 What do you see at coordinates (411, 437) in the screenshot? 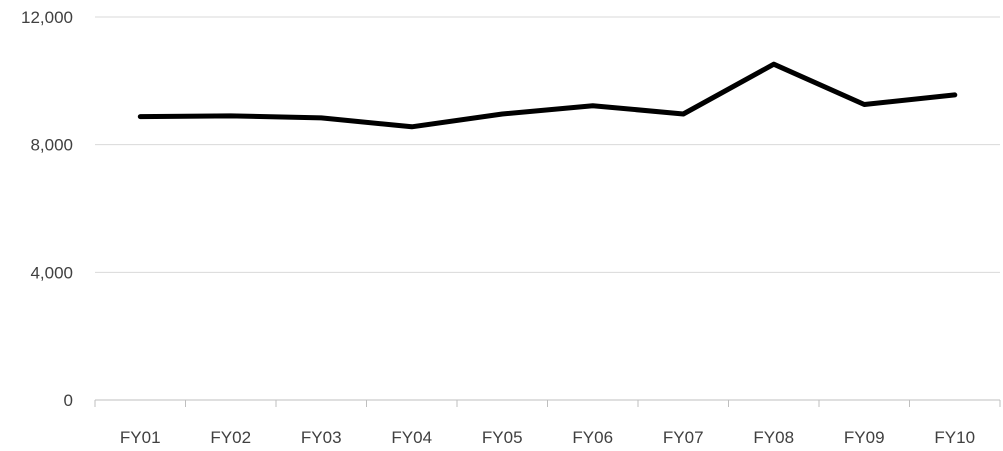
I see `x-tick-label: FY04` at bounding box center [411, 437].